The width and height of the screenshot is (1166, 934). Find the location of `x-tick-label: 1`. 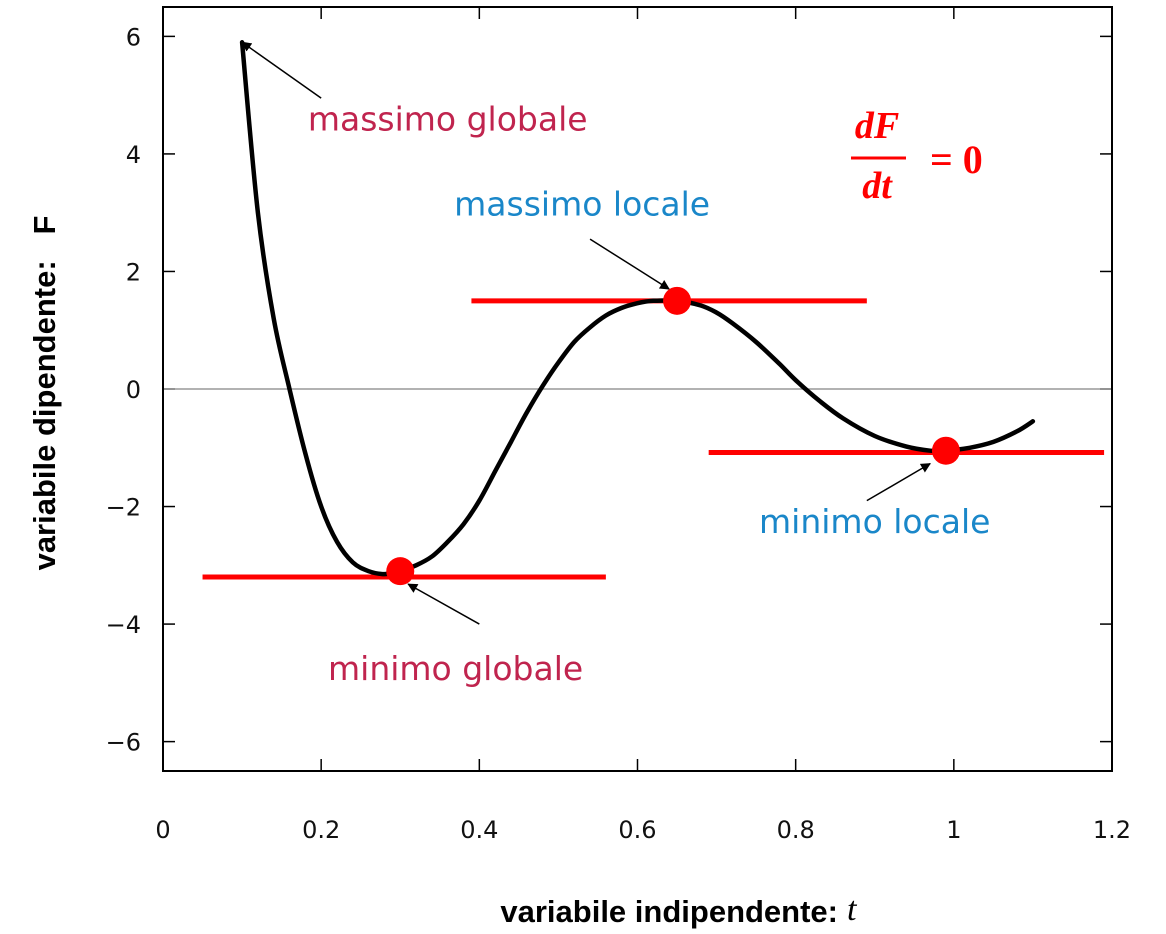

x-tick-label: 1 is located at coordinates (953, 830).